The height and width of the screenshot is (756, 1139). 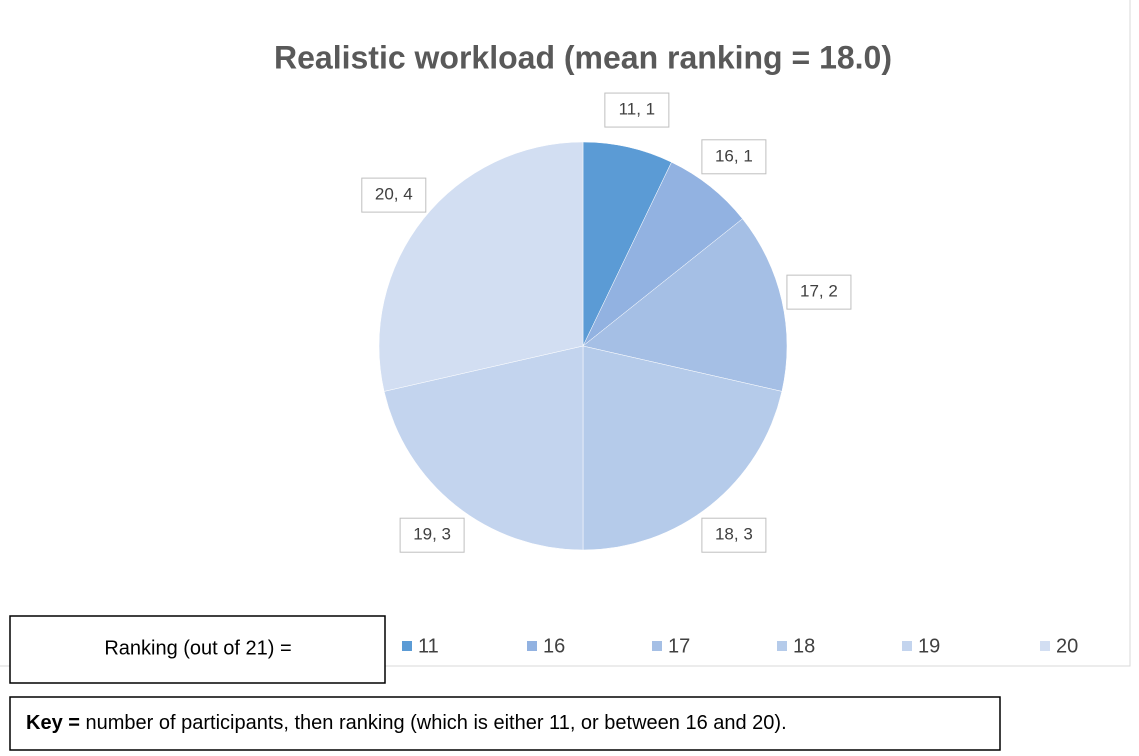 What do you see at coordinates (1067, 646) in the screenshot?
I see `legend-label: 20` at bounding box center [1067, 646].